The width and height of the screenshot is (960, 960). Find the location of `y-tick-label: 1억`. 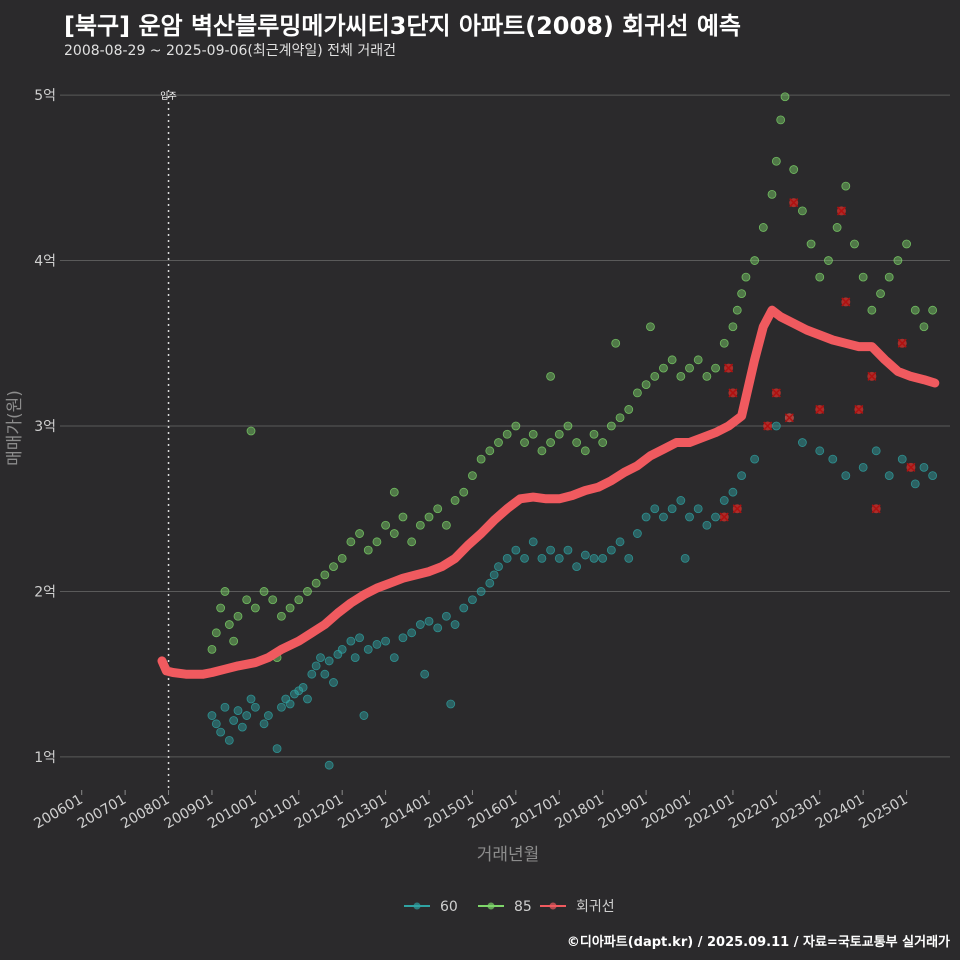

y-tick-label: 1억 is located at coordinates (45, 758).